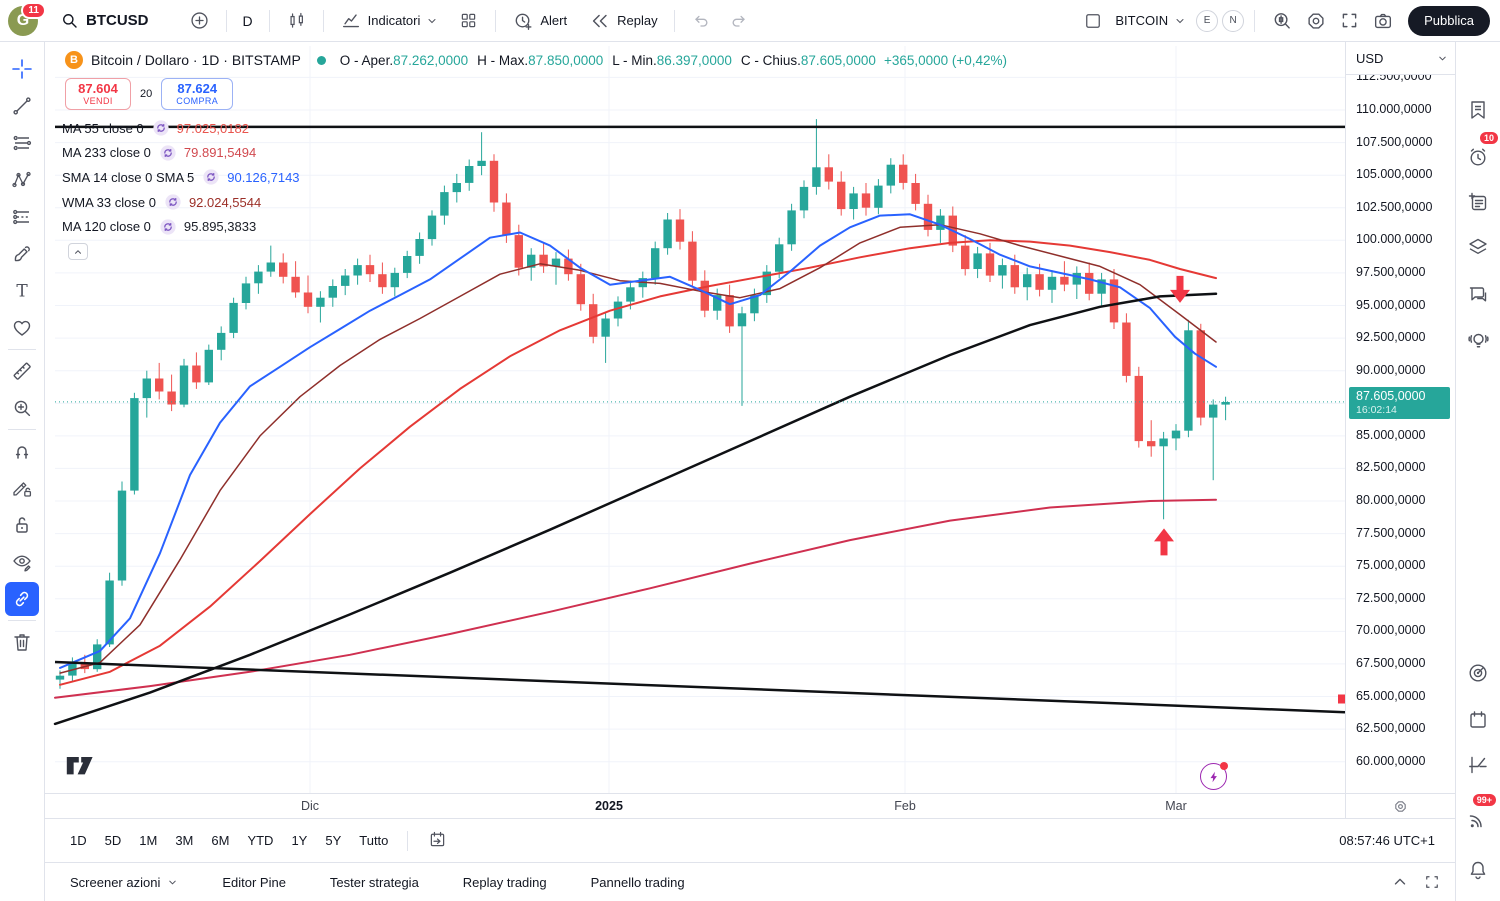  Describe the element at coordinates (78, 840) in the screenshot. I see `timeframe-1d: 1D` at that location.